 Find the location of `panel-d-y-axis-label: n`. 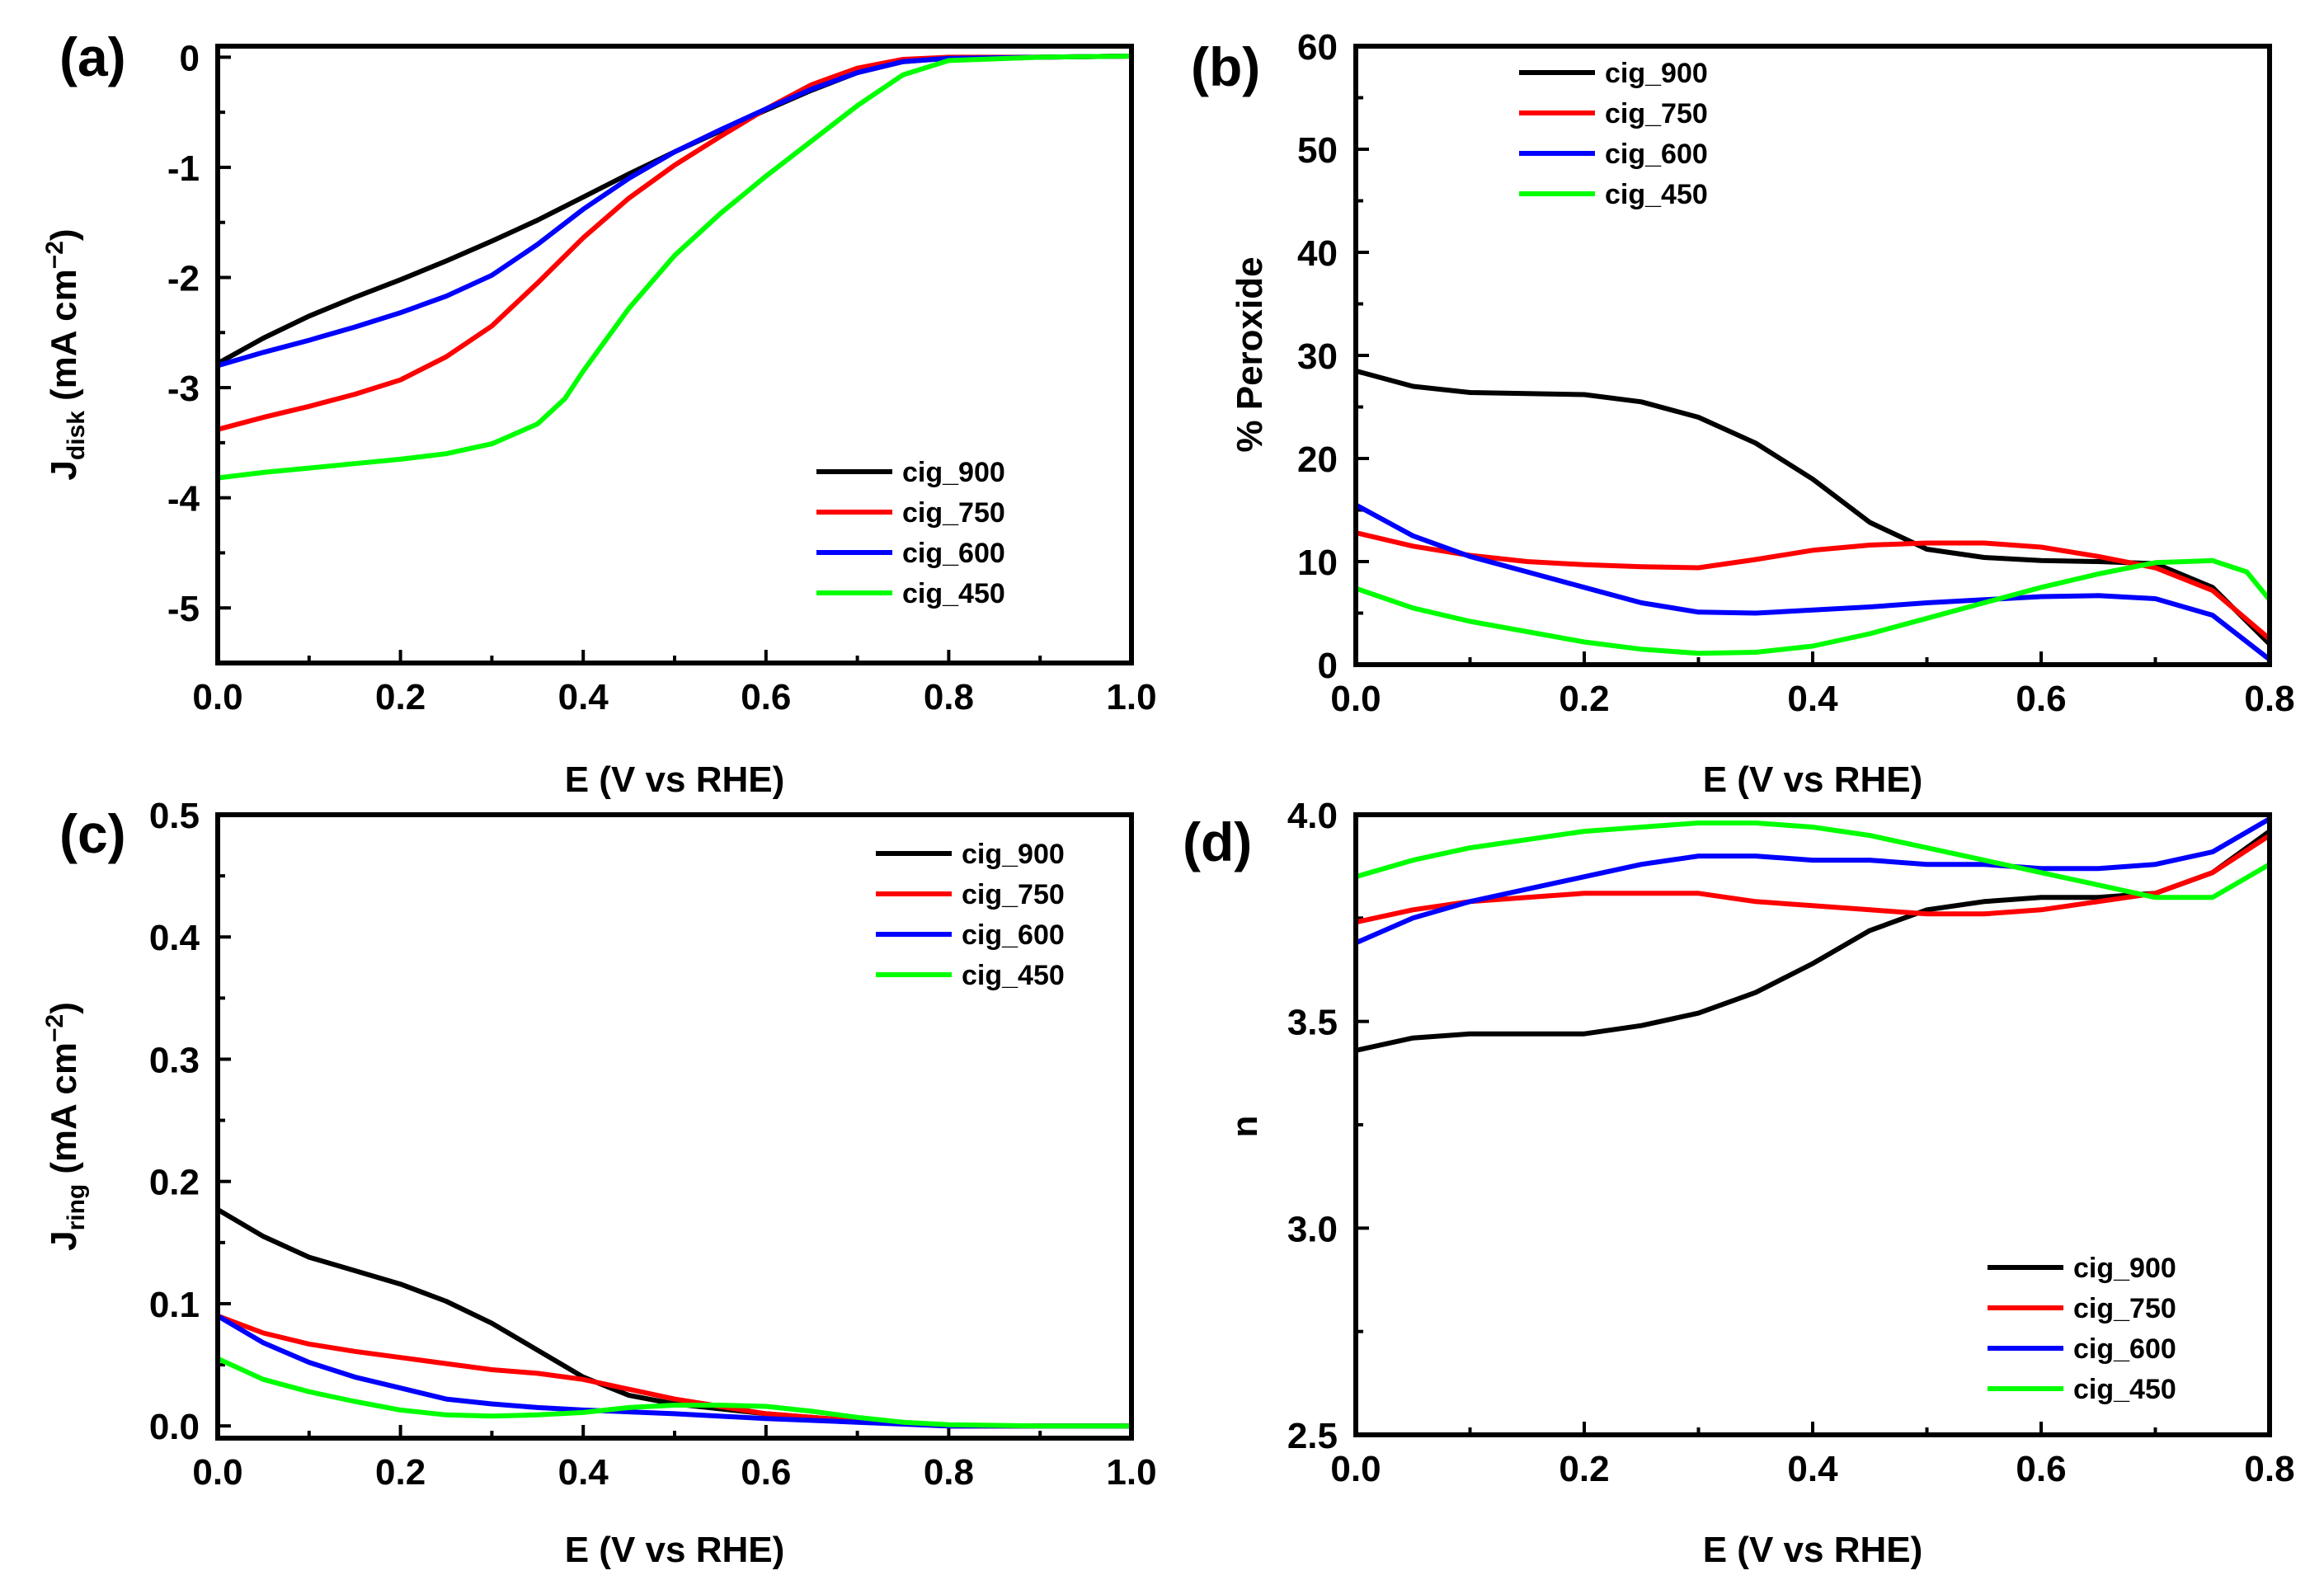

panel-d-y-axis-label: n is located at coordinates (1245, 1127).